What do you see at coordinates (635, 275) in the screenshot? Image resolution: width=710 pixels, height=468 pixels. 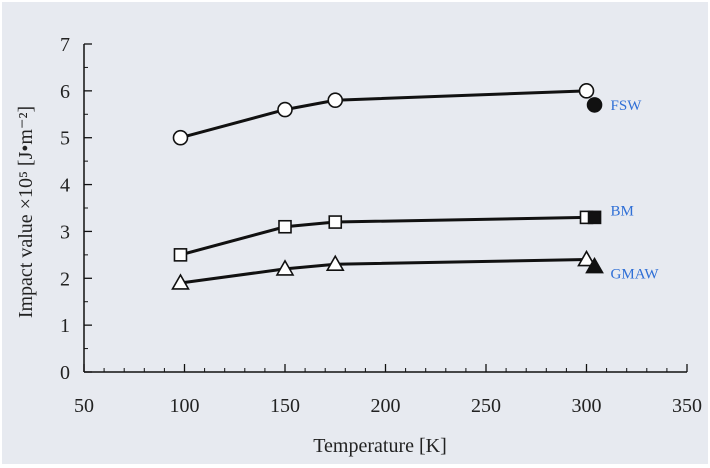 I see `series-label-gmaw: GMAW` at bounding box center [635, 275].